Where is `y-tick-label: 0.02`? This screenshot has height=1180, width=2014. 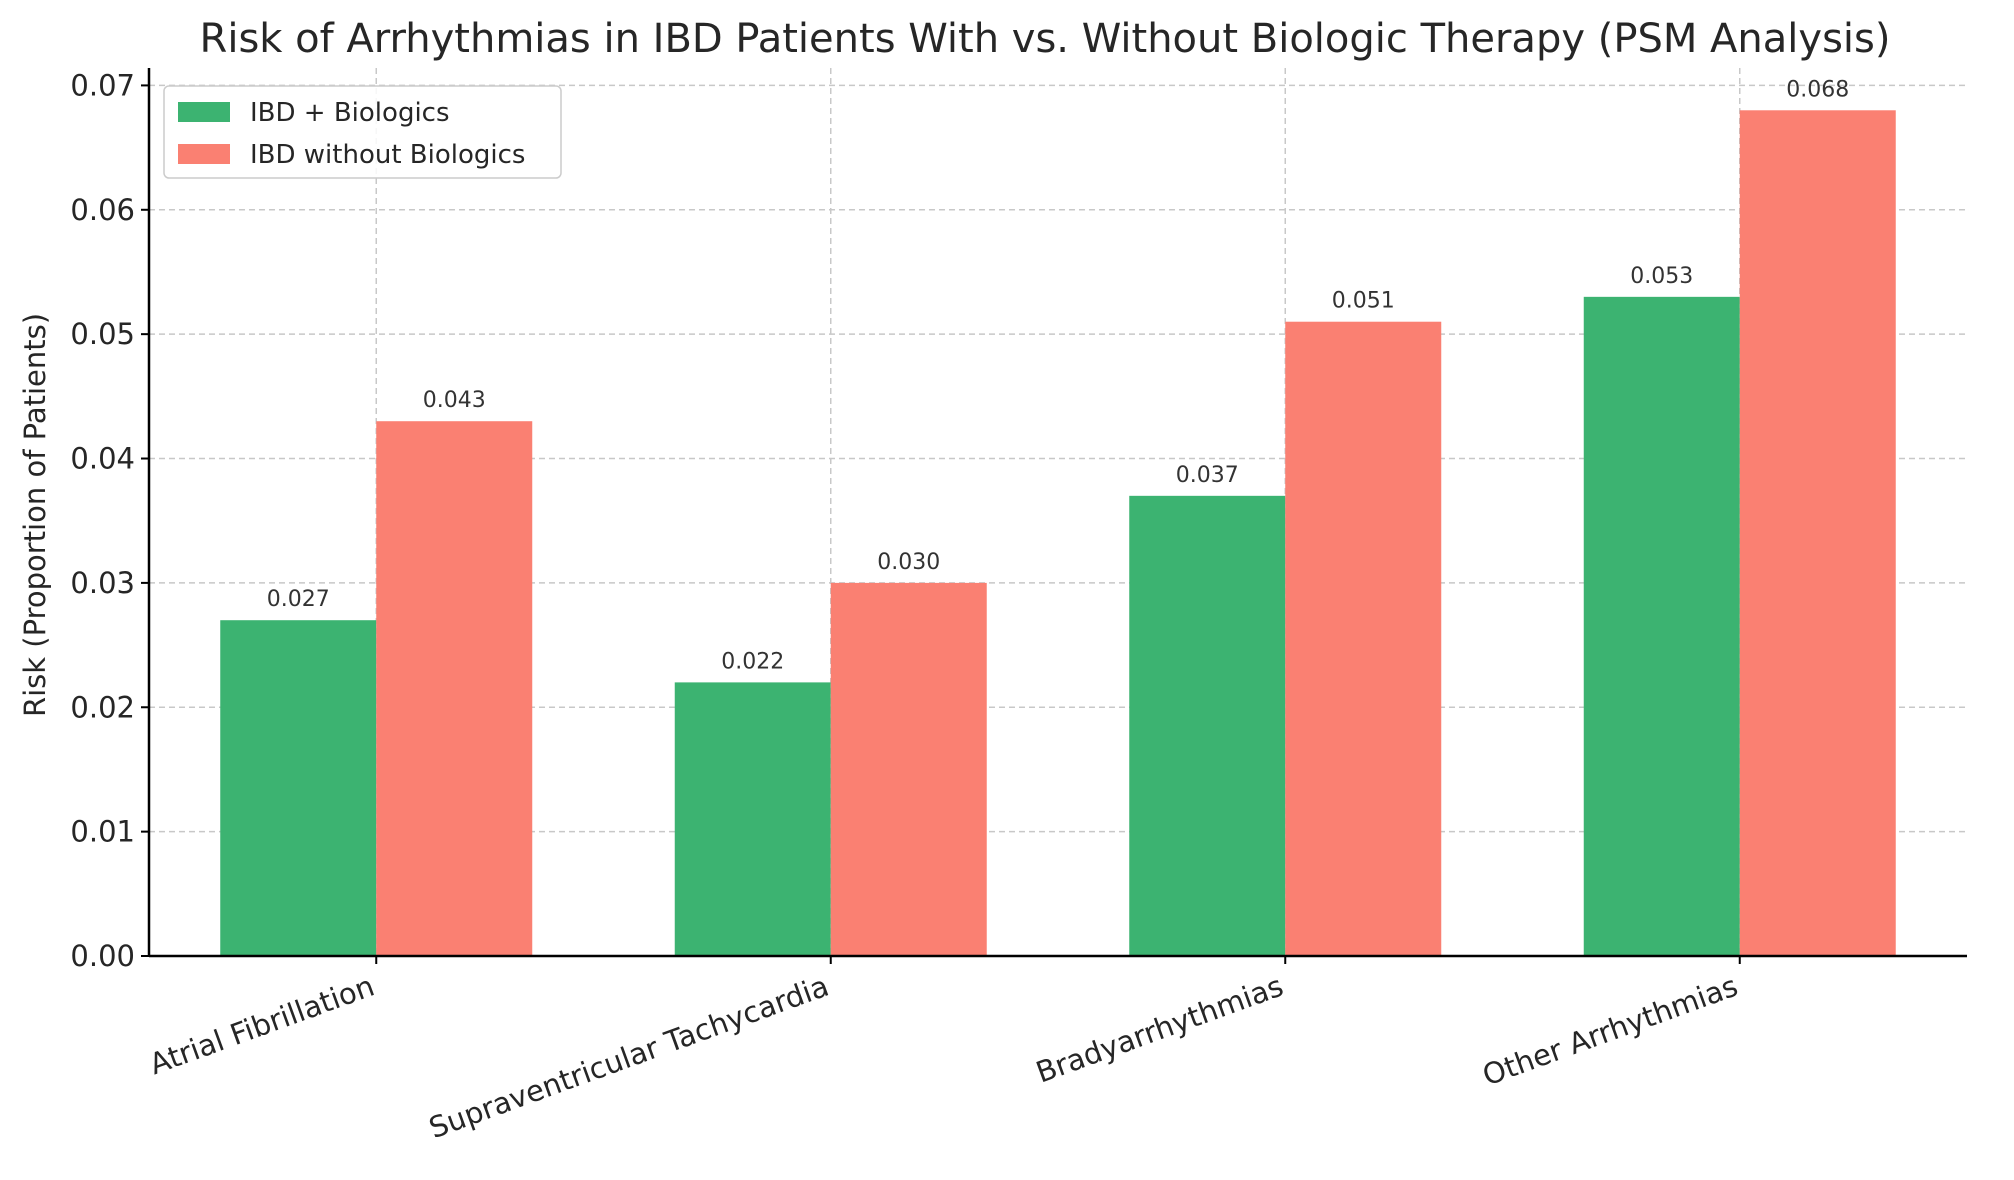 y-tick-label: 0.02 is located at coordinates (102, 707).